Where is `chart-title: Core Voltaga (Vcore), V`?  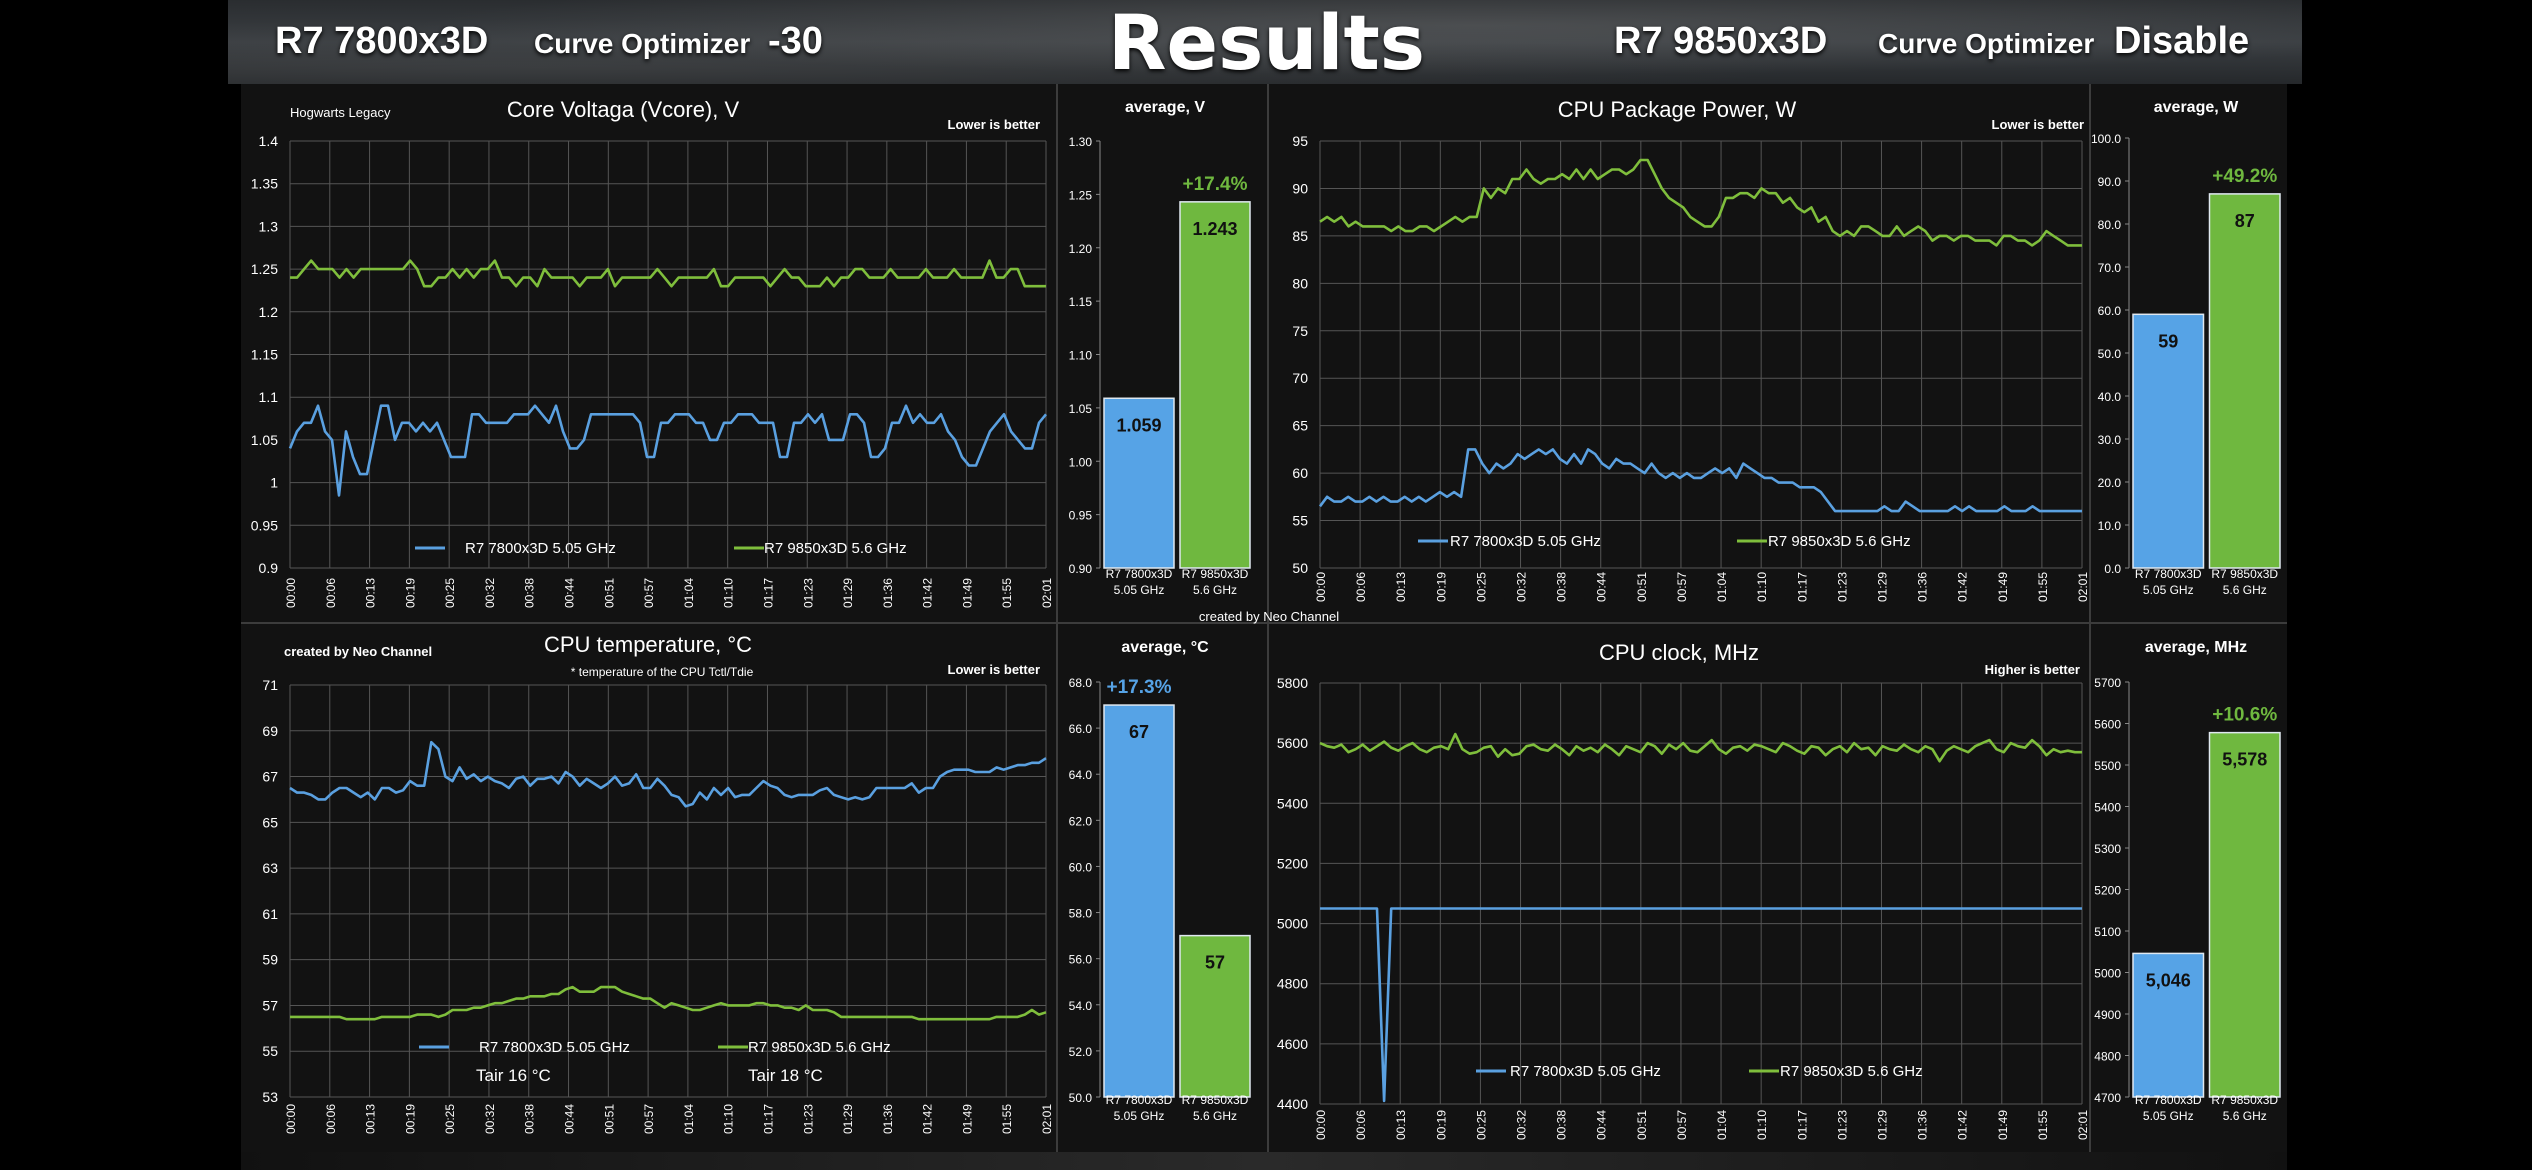
chart-title: Core Voltaga (Vcore), V is located at coordinates (623, 109).